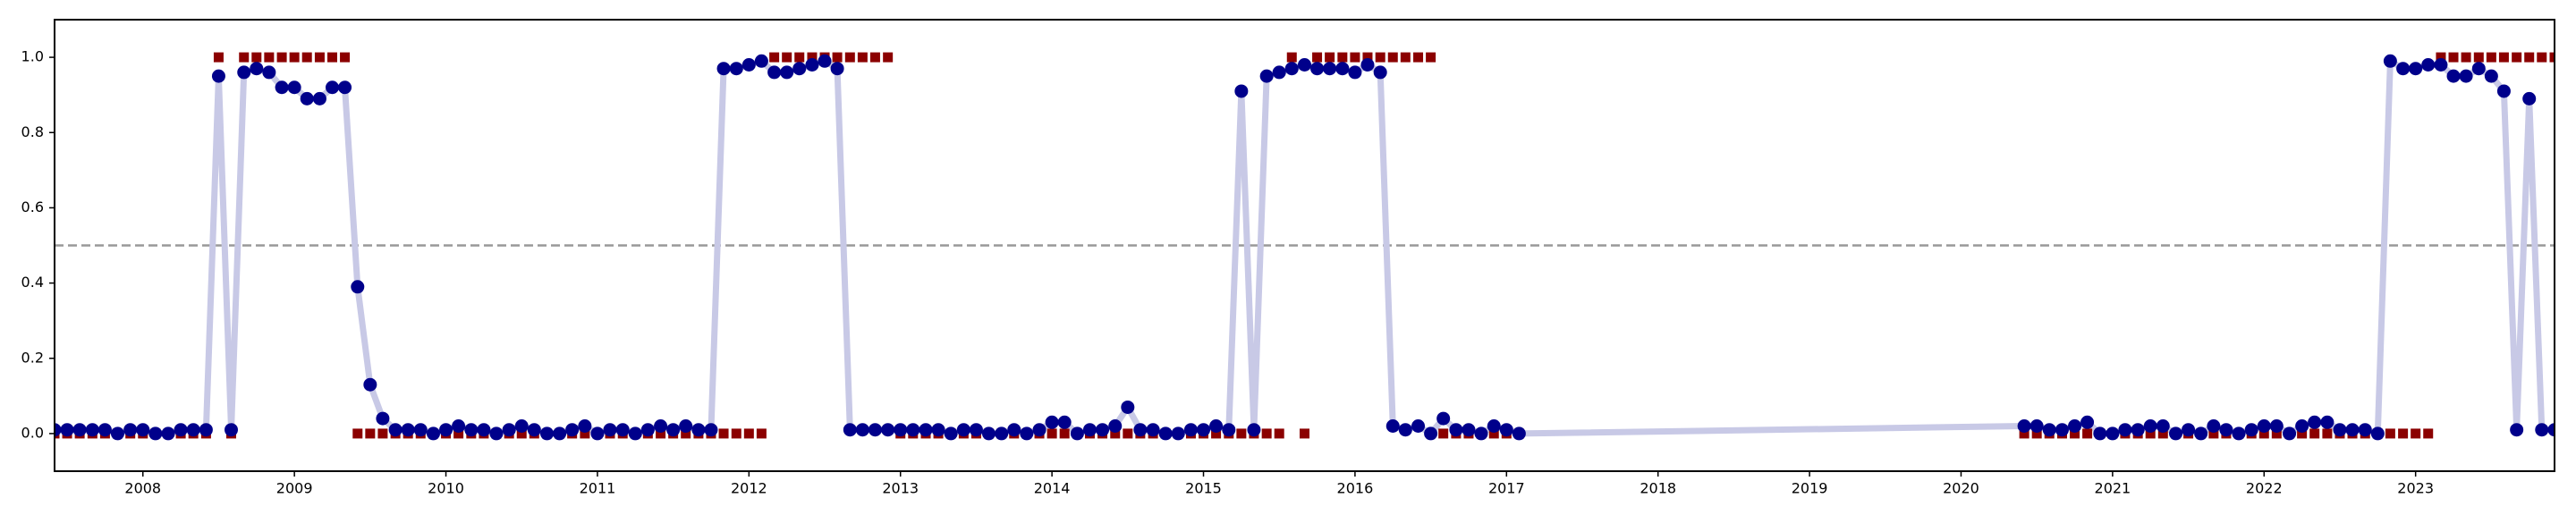 The width and height of the screenshot is (2576, 515). I want to click on y-tick-label: 0.0, so click(32, 432).